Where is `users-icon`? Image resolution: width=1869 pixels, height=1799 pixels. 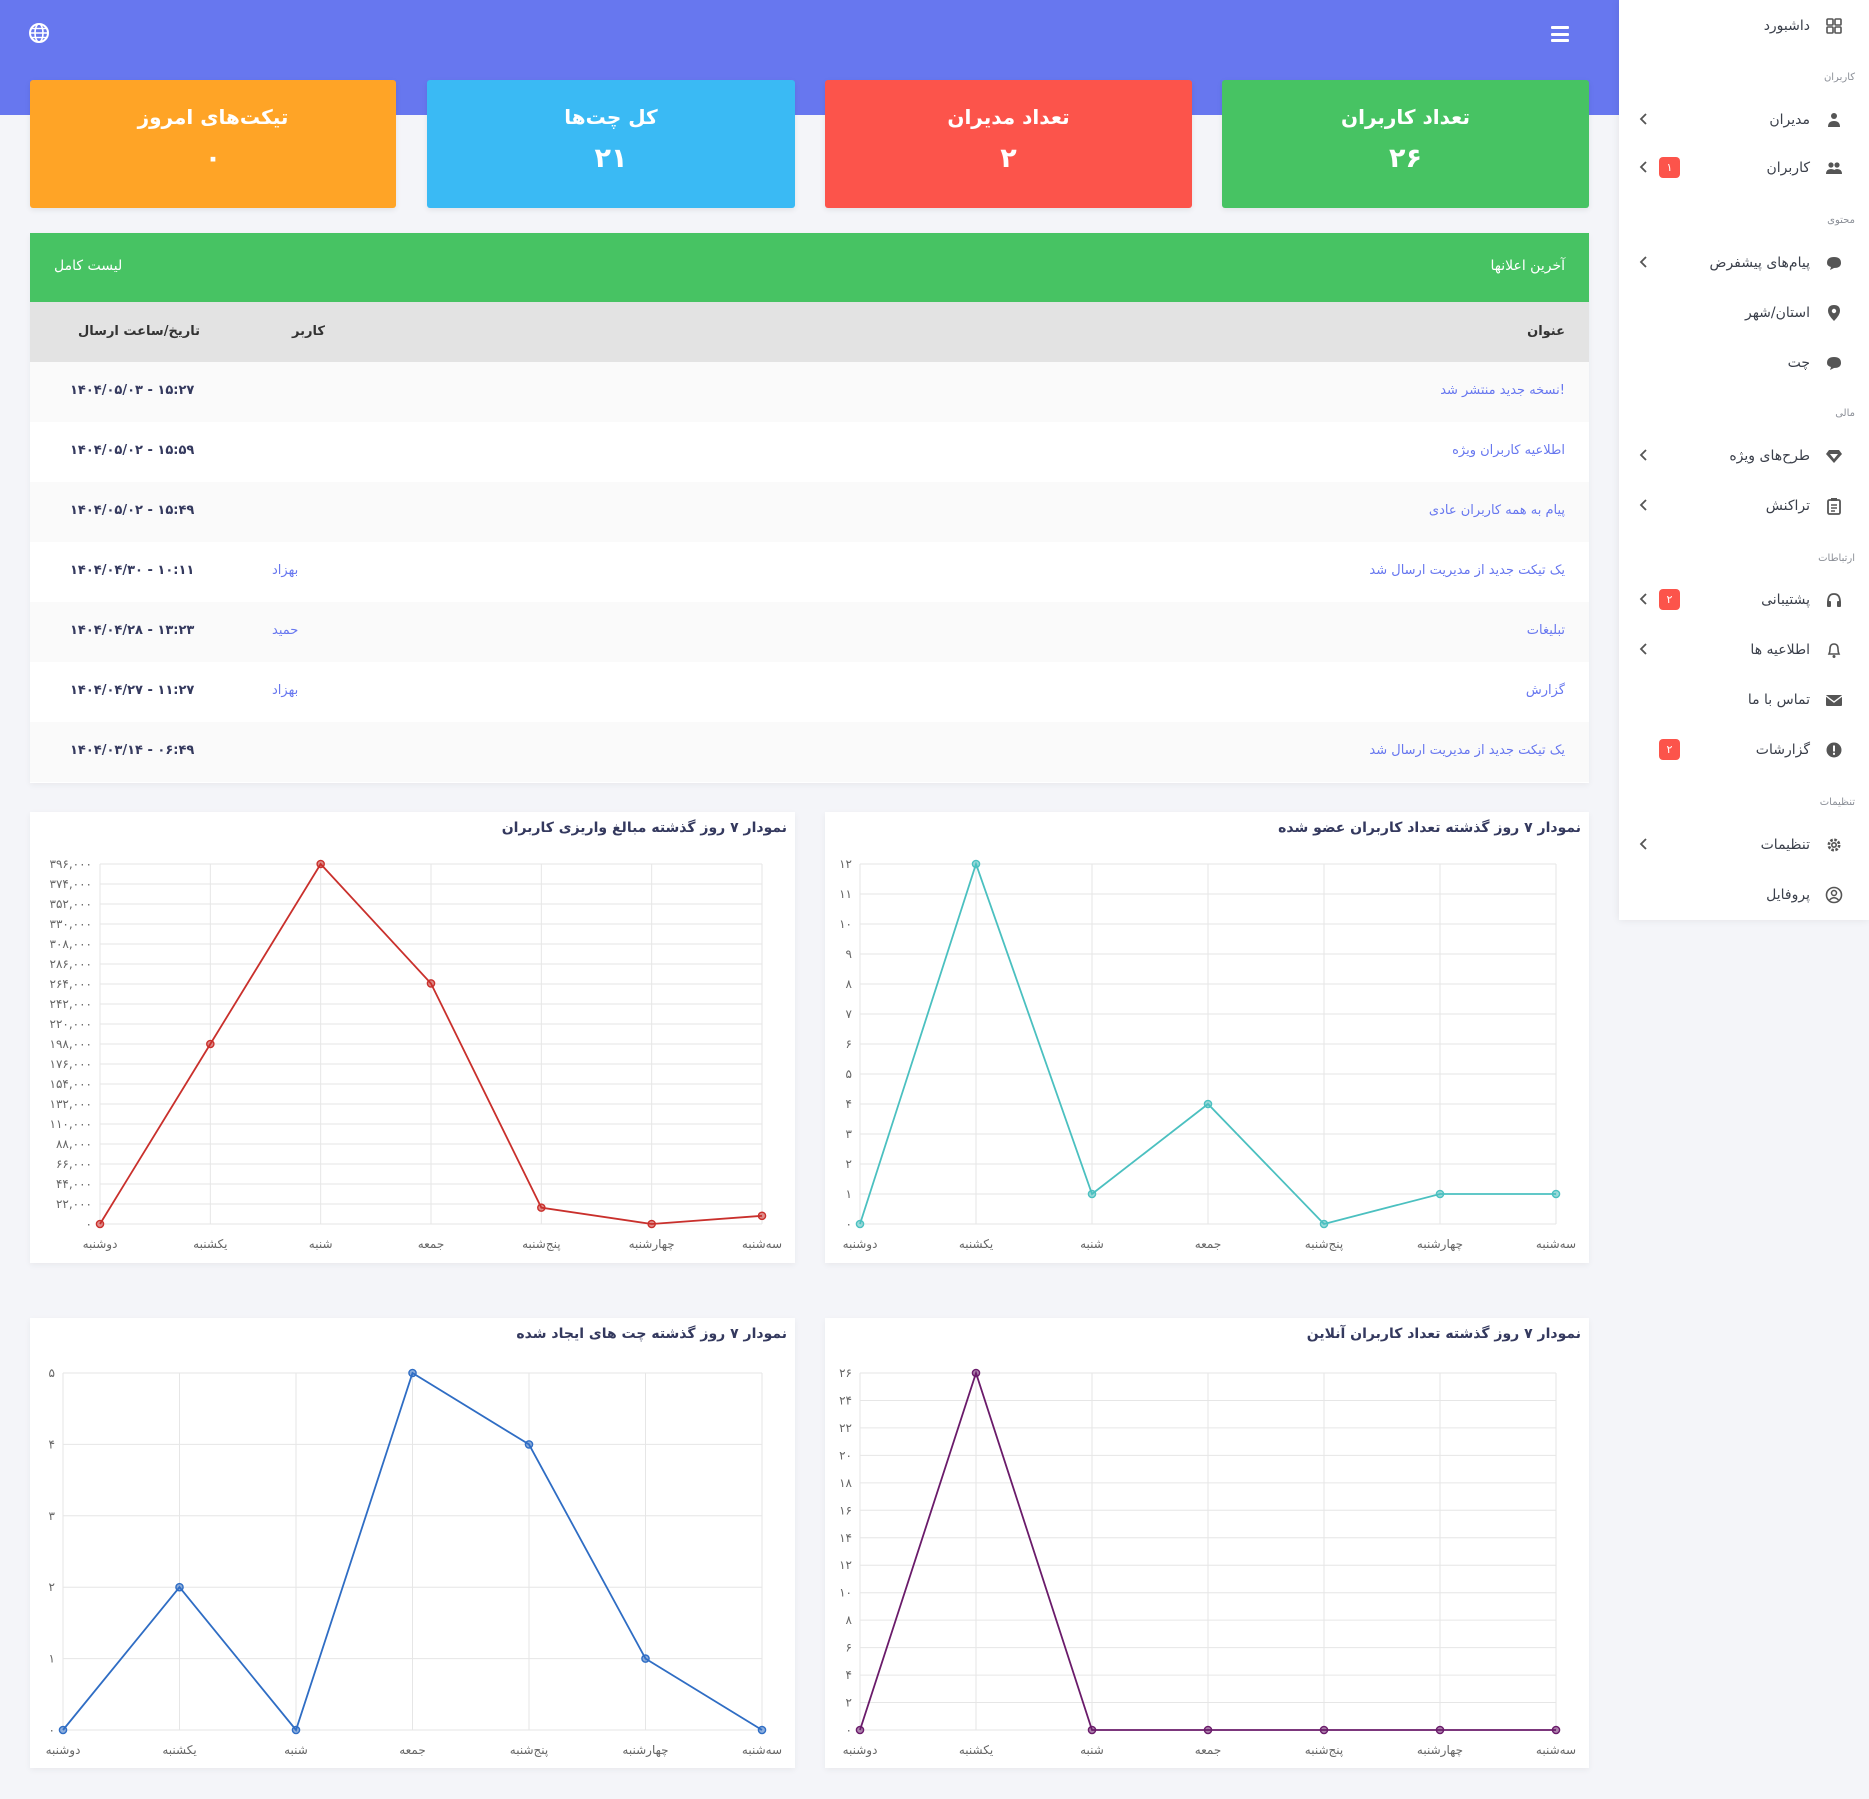 users-icon is located at coordinates (1834, 168).